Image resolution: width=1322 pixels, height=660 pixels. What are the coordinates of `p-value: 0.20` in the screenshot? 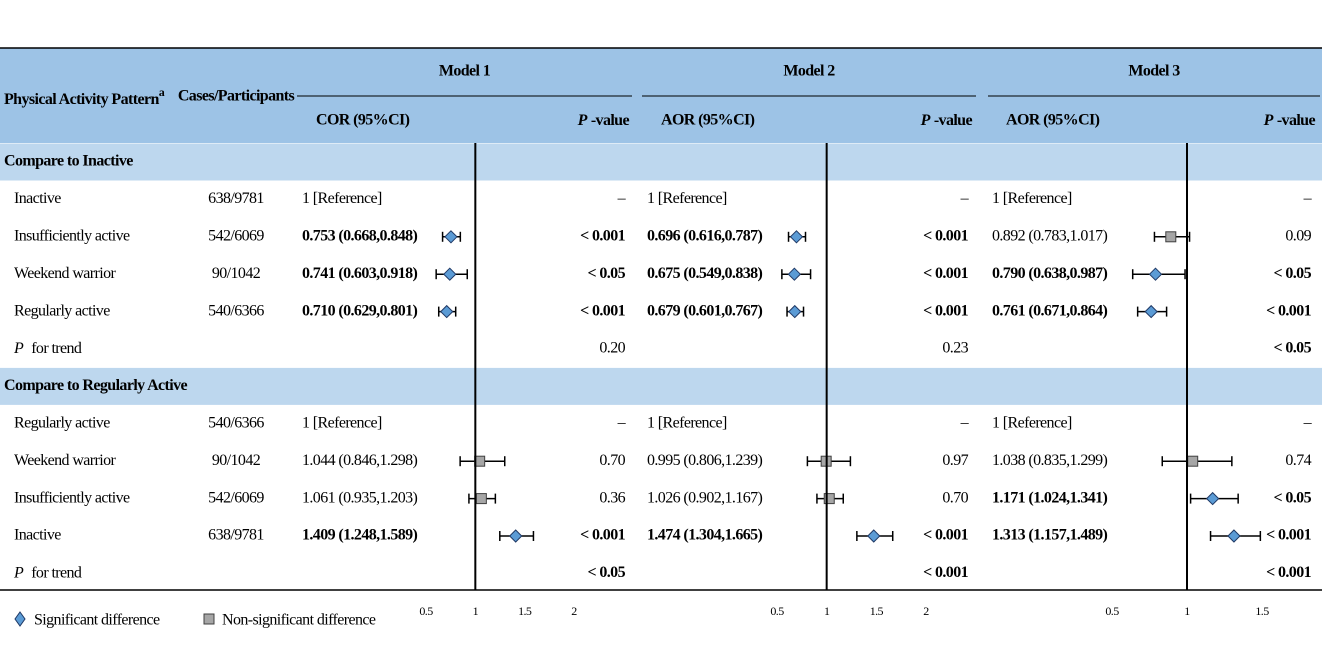 It's located at (612, 348).